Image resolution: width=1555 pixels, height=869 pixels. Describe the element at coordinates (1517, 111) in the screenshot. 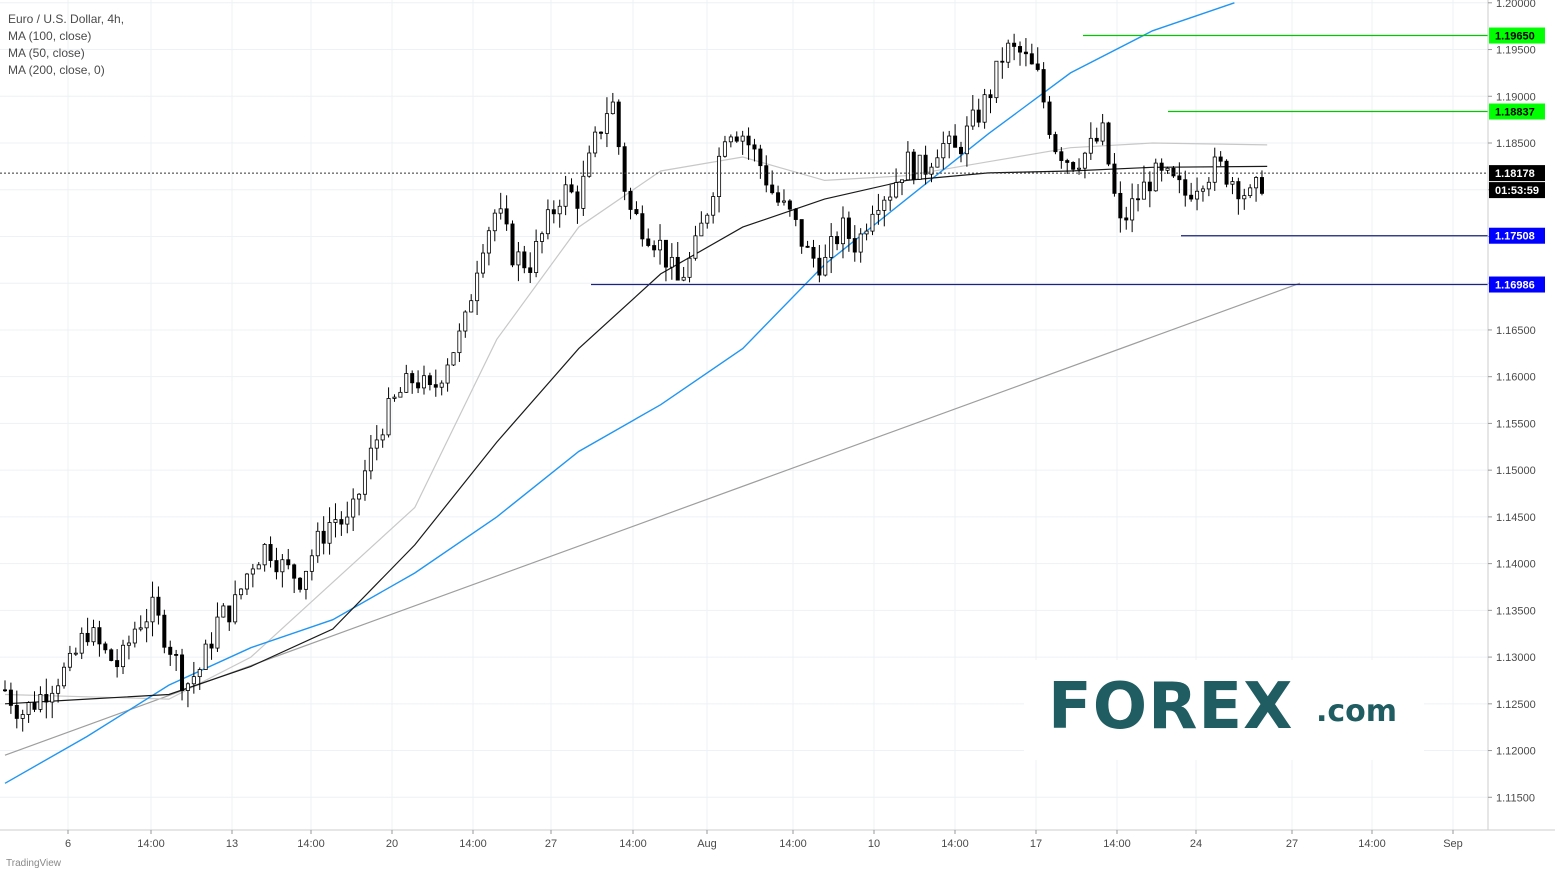

I see `resistance-tag-bg` at that location.